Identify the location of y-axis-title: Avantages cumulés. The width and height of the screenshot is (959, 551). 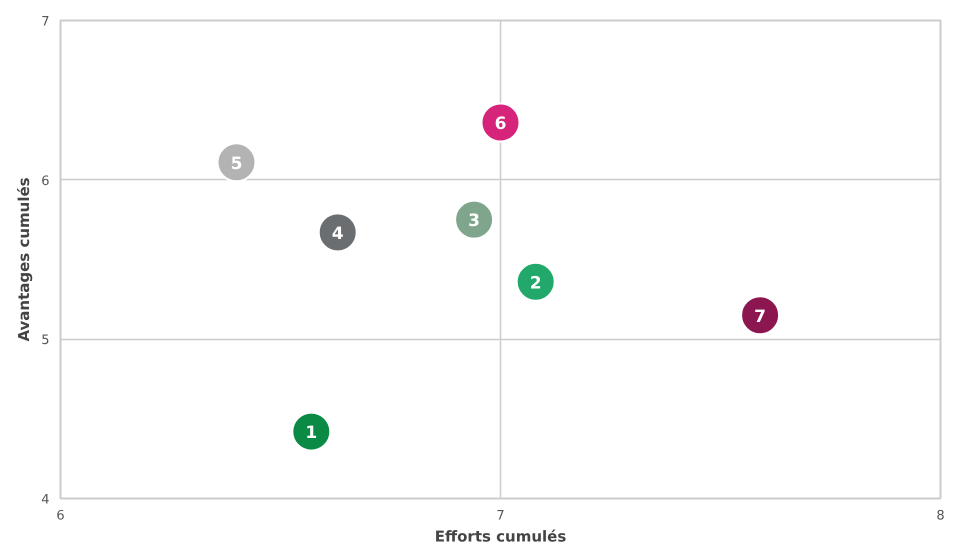
(24, 259).